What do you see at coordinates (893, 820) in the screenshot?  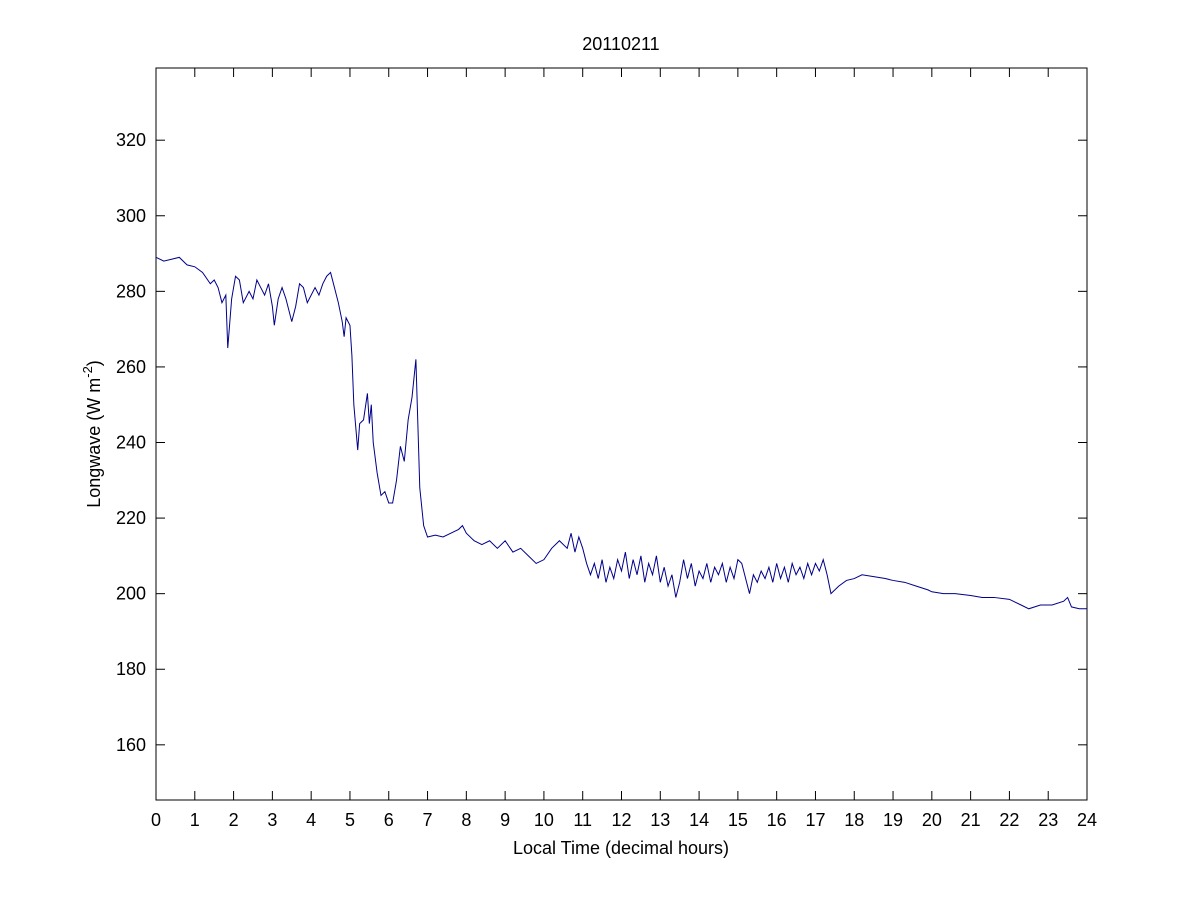 I see `x-tick-label: 19` at bounding box center [893, 820].